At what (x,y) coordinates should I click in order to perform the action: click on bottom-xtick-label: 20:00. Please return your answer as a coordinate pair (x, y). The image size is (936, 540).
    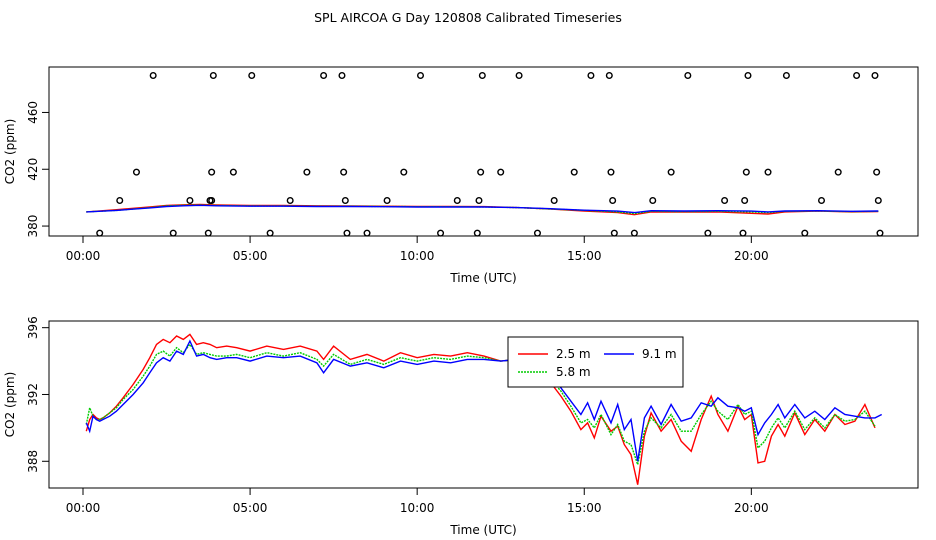
    Looking at the image, I should click on (751, 508).